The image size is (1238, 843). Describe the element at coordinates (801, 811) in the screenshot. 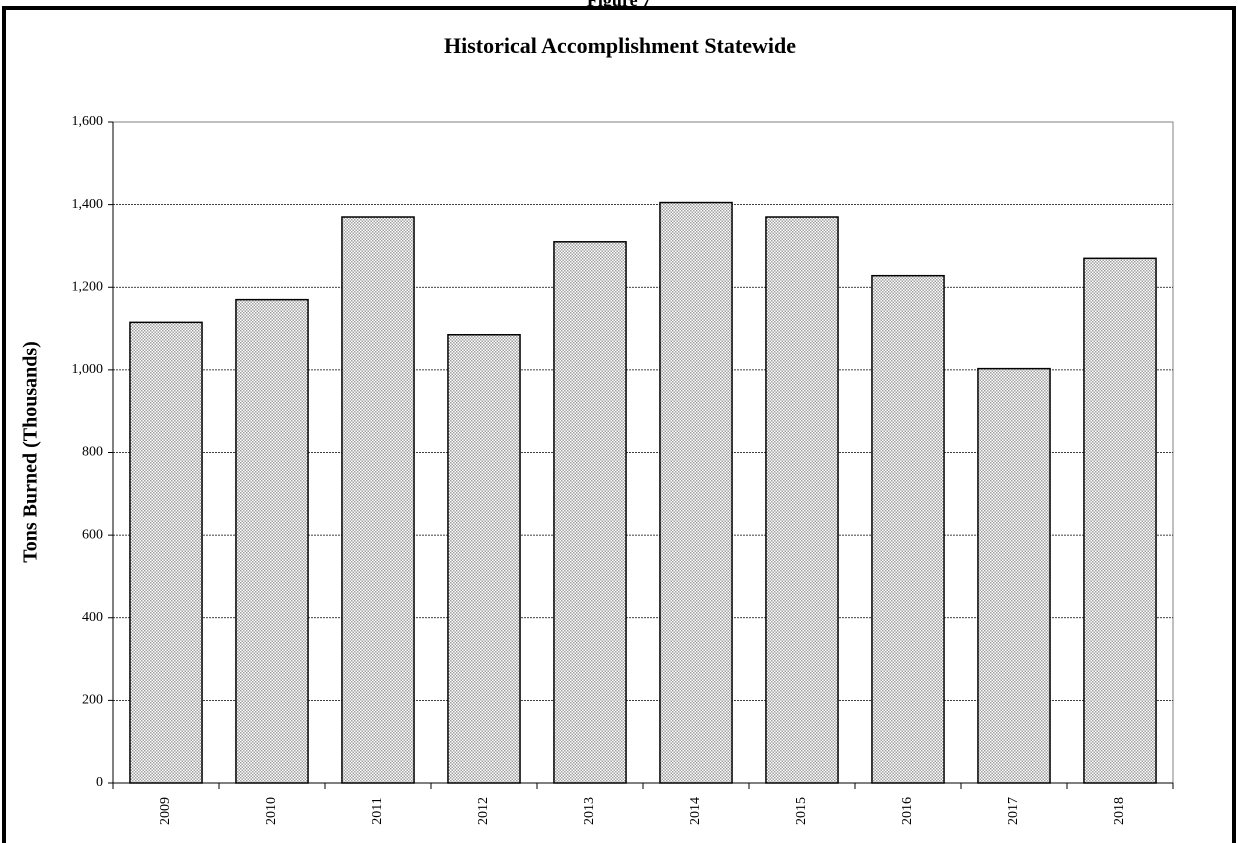

I see `x-tick-label: 2015` at that location.